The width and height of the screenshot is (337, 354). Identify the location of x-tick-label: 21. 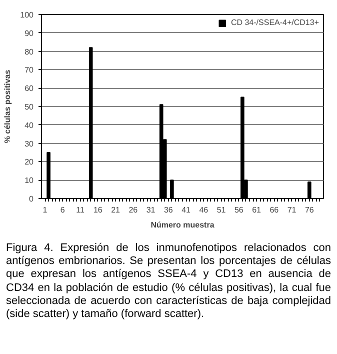
(116, 210).